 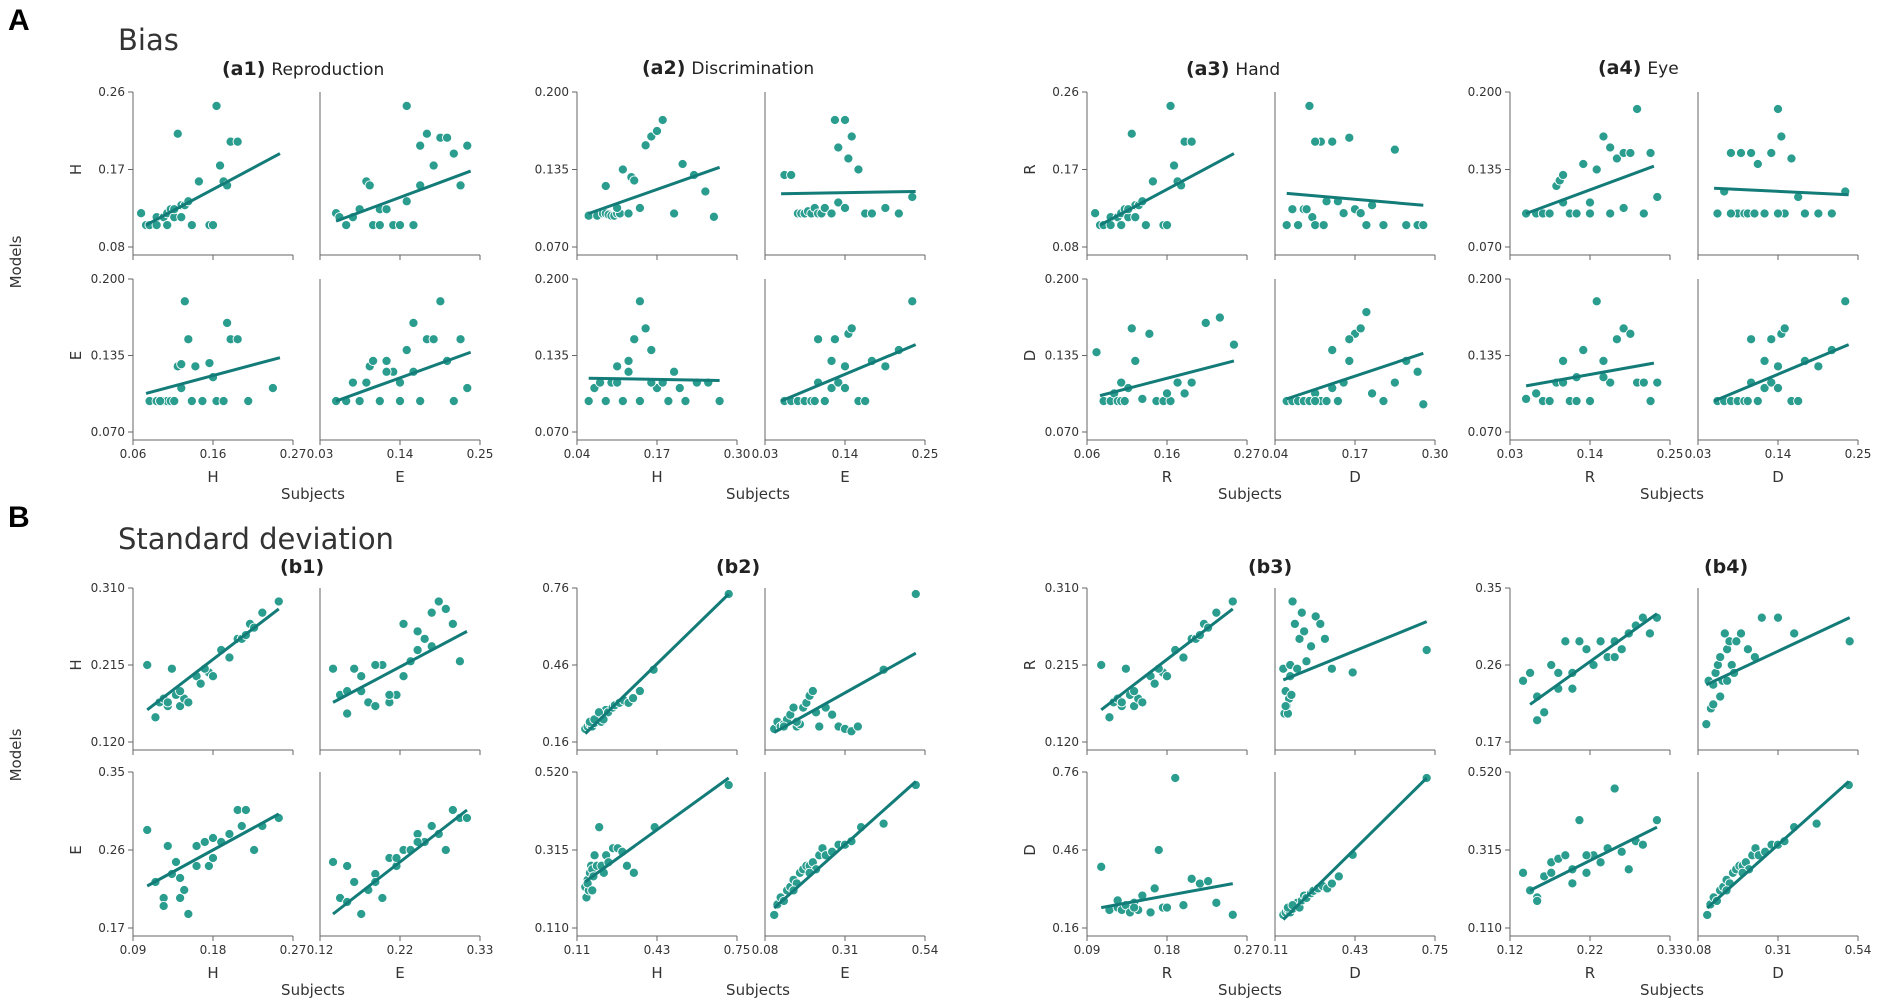 I want to click on x-axis-label: E, so click(x=399, y=477).